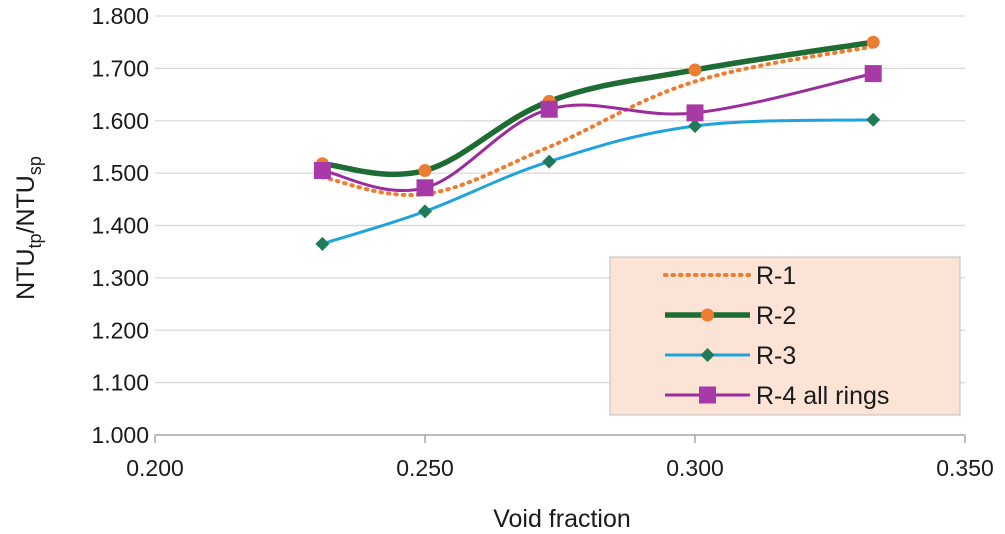  I want to click on x-tick-label: 0.200, so click(155, 468).